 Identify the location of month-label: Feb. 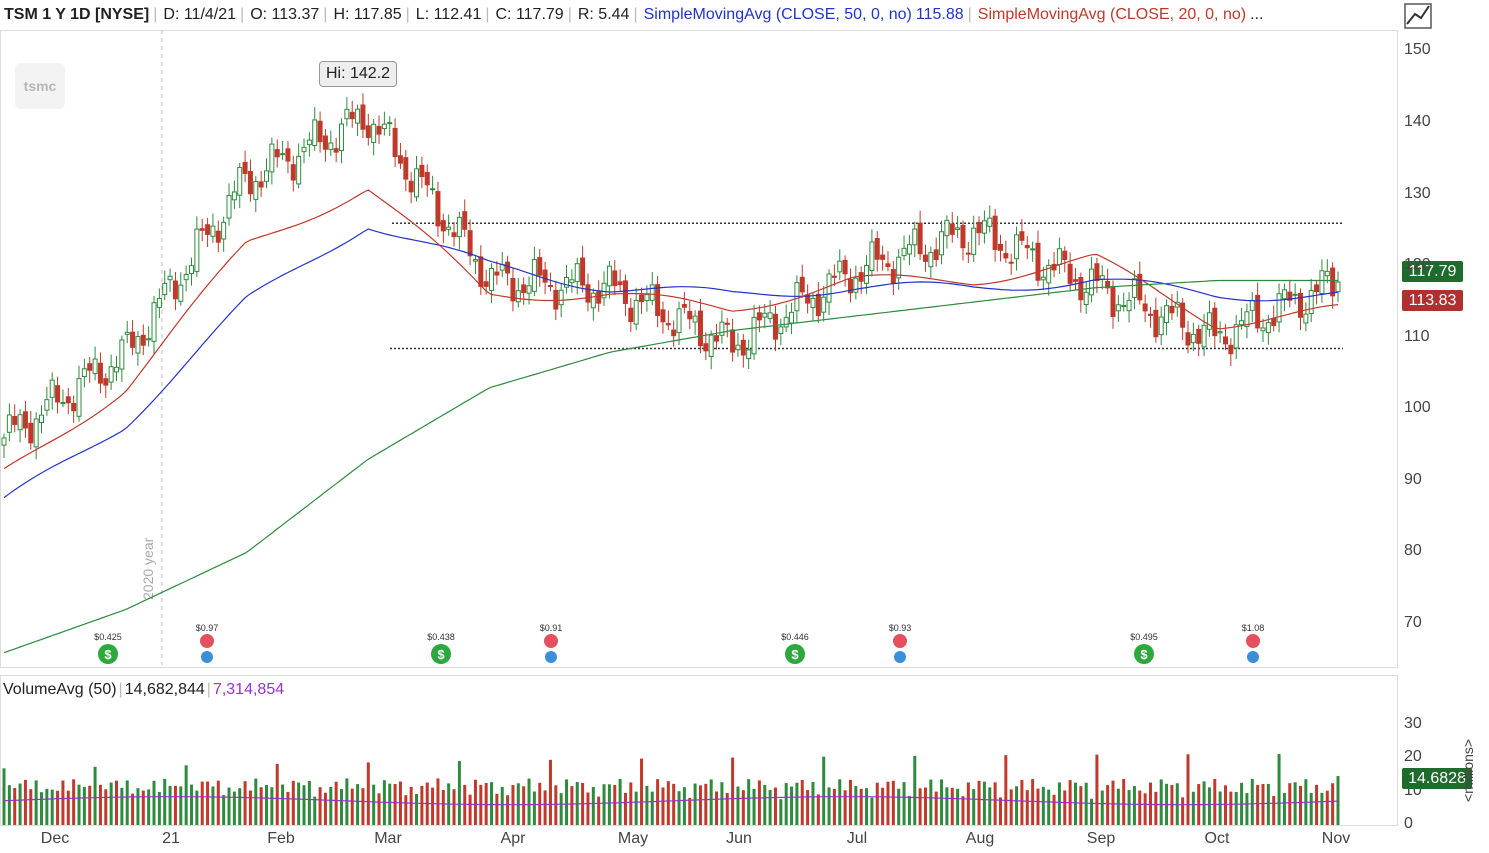
(281, 838).